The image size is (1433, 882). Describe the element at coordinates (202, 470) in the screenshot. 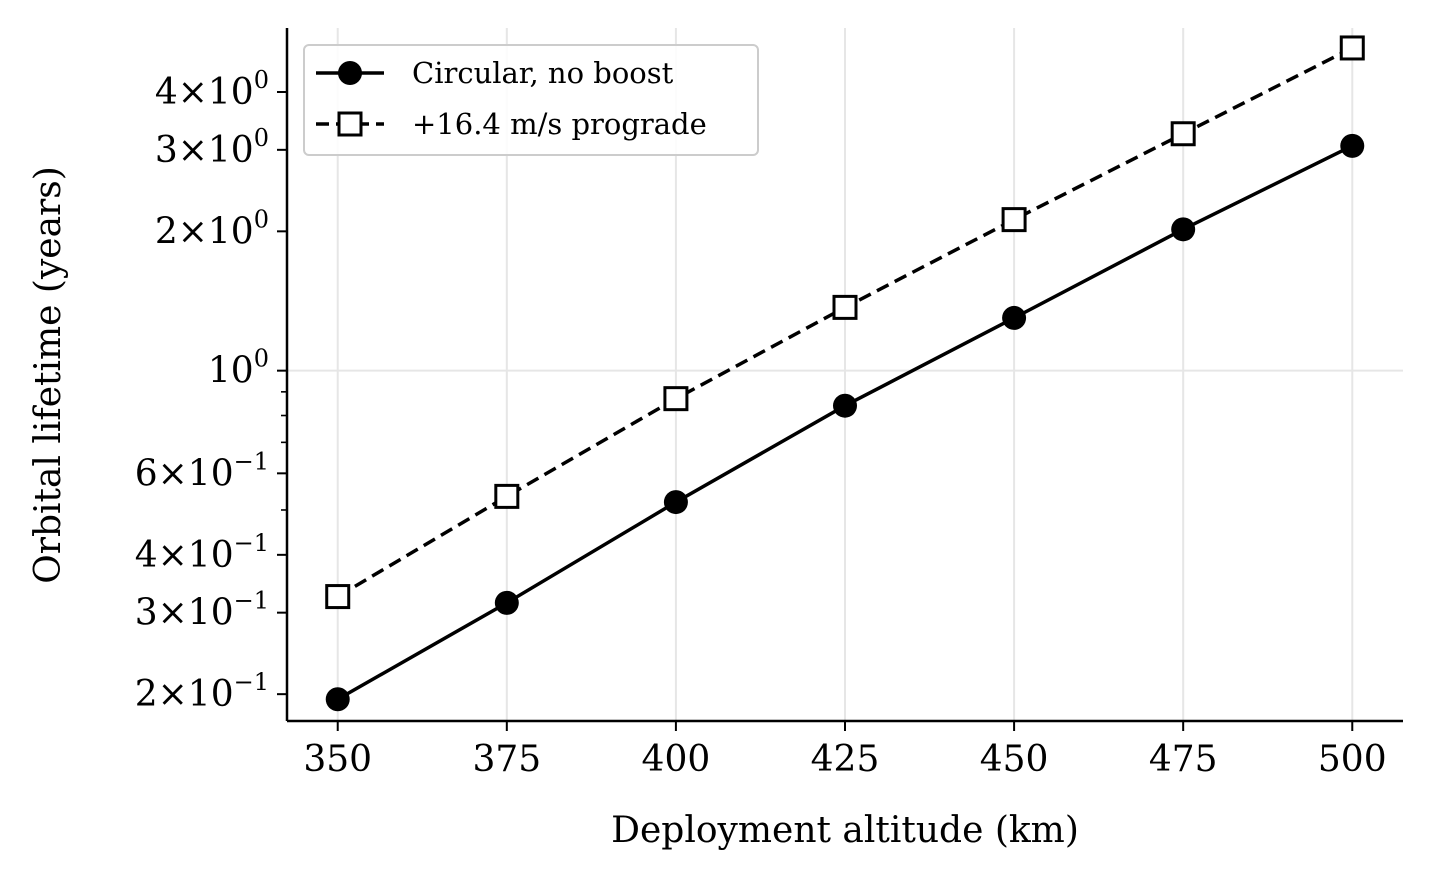

I see `y-tick-label: 6×10⁻¹` at that location.